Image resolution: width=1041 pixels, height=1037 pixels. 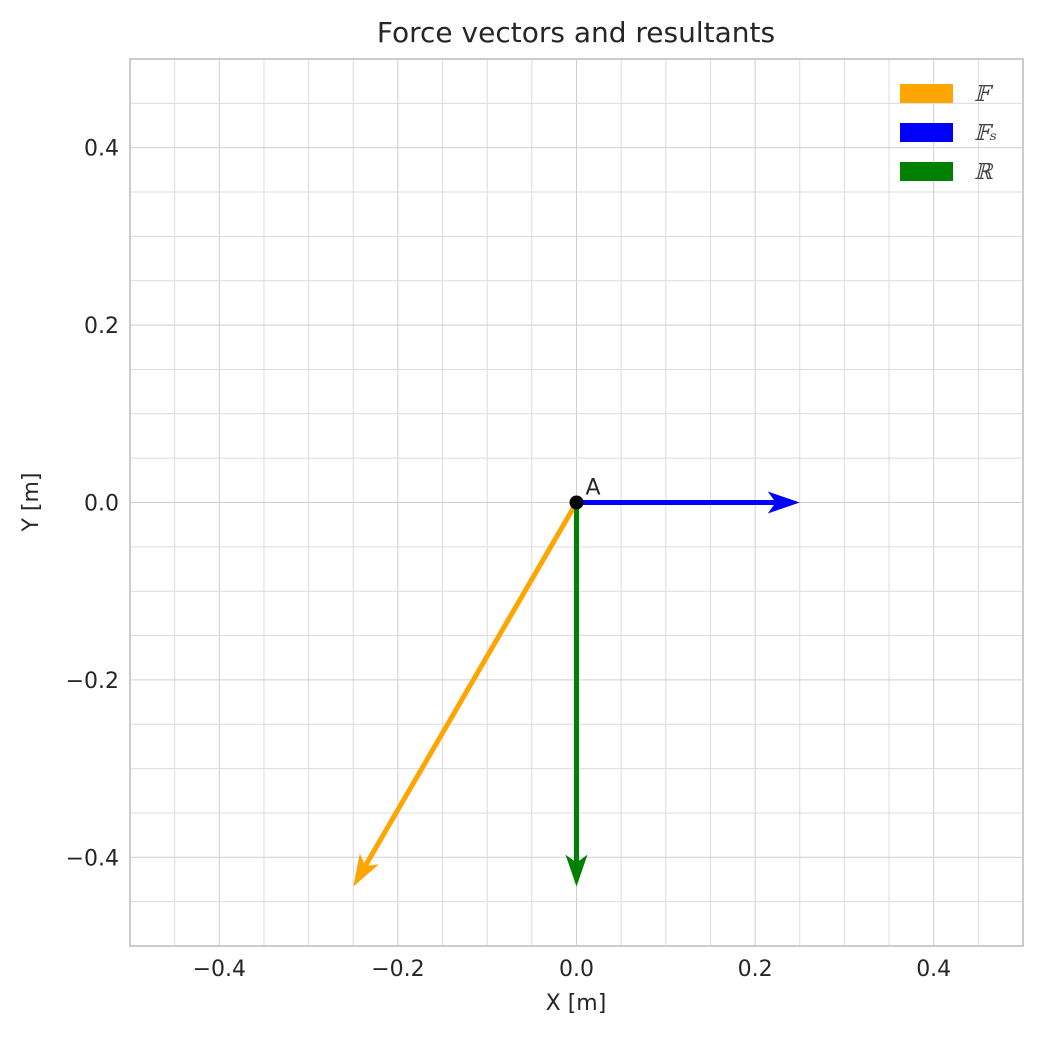 What do you see at coordinates (101, 149) in the screenshot?
I see `y-tick-label: 0.4` at bounding box center [101, 149].